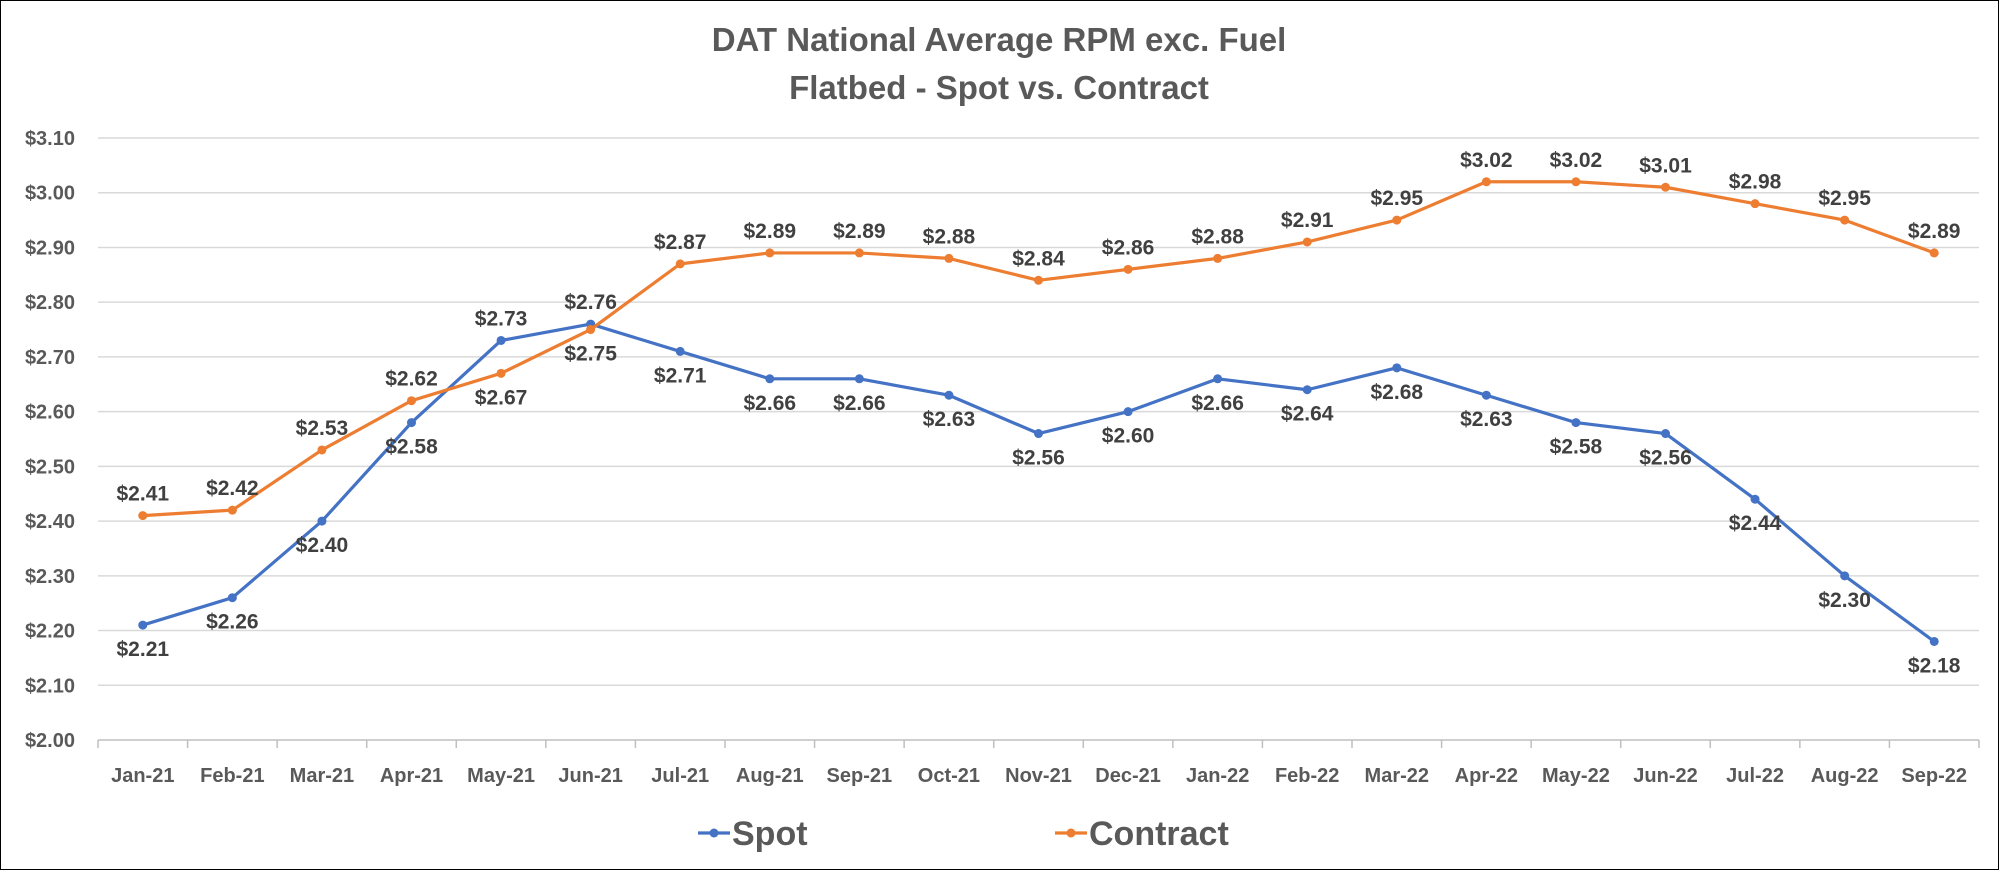 This screenshot has width=1999, height=870. Describe the element at coordinates (999, 87) in the screenshot. I see `chart-subtitle: Flatbed - Spot vs. Contract` at that location.